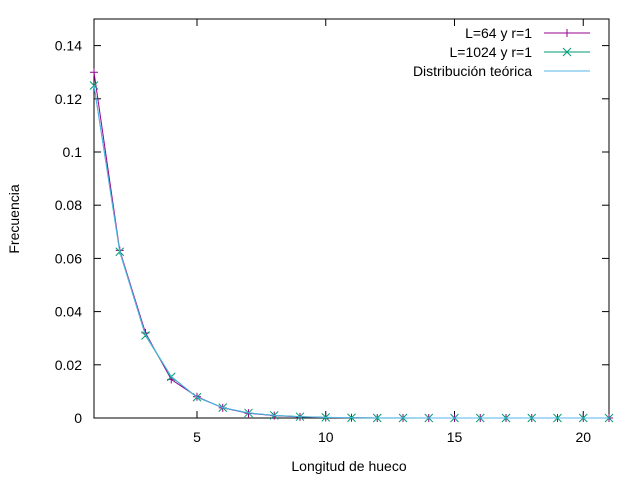 The width and height of the screenshot is (640, 480). Describe the element at coordinates (583, 437) in the screenshot. I see `x-tick-label: 20` at that location.